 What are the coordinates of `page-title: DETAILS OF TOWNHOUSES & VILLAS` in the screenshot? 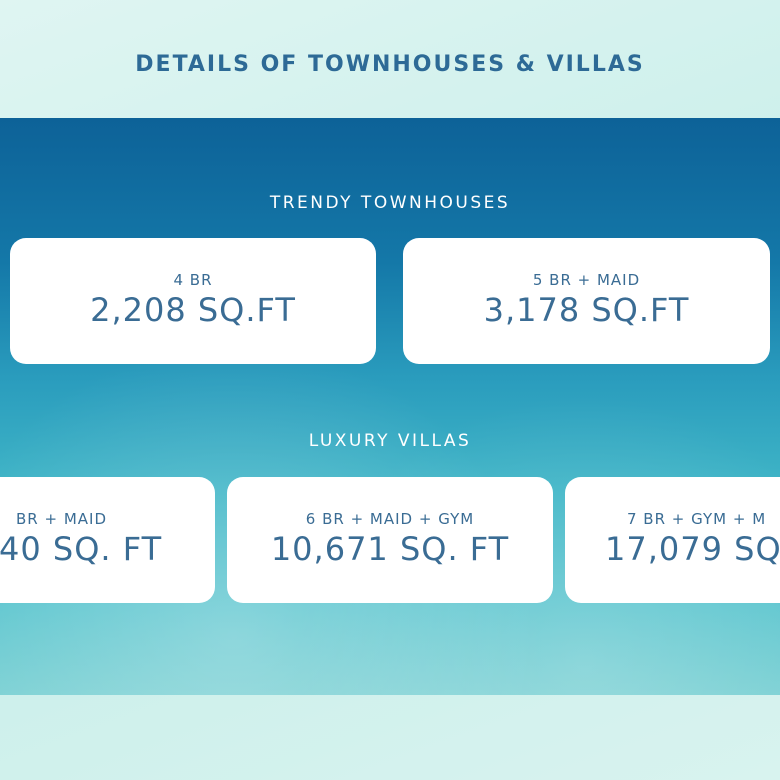 It's located at (390, 64).